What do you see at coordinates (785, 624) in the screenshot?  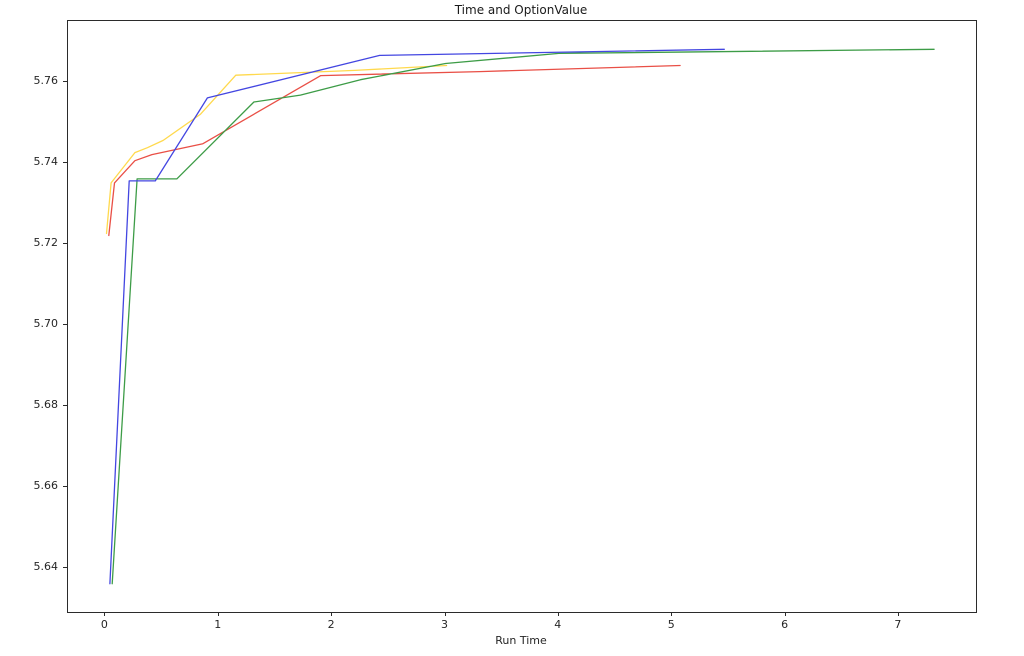 I see `x-tick-label: 6` at bounding box center [785, 624].